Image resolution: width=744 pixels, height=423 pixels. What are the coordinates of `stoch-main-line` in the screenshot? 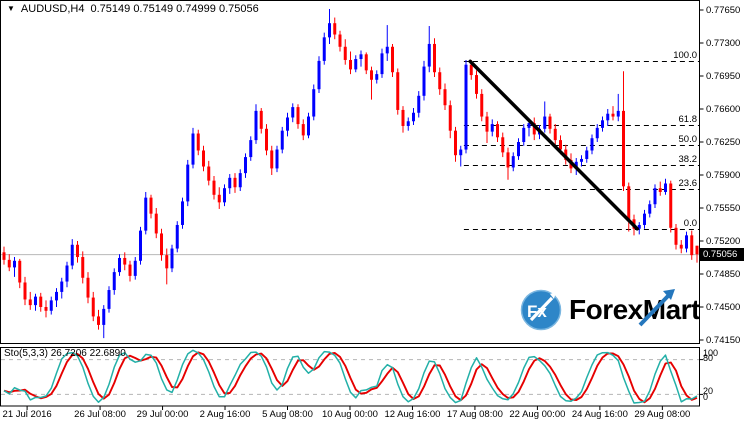 It's located at (350, 376).